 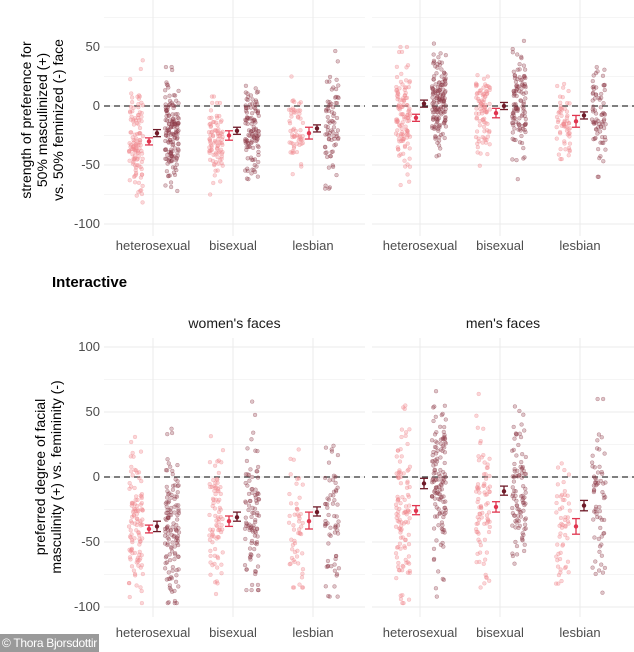 What do you see at coordinates (233, 632) in the screenshot?
I see `category-tick-label: bisexual` at bounding box center [233, 632].